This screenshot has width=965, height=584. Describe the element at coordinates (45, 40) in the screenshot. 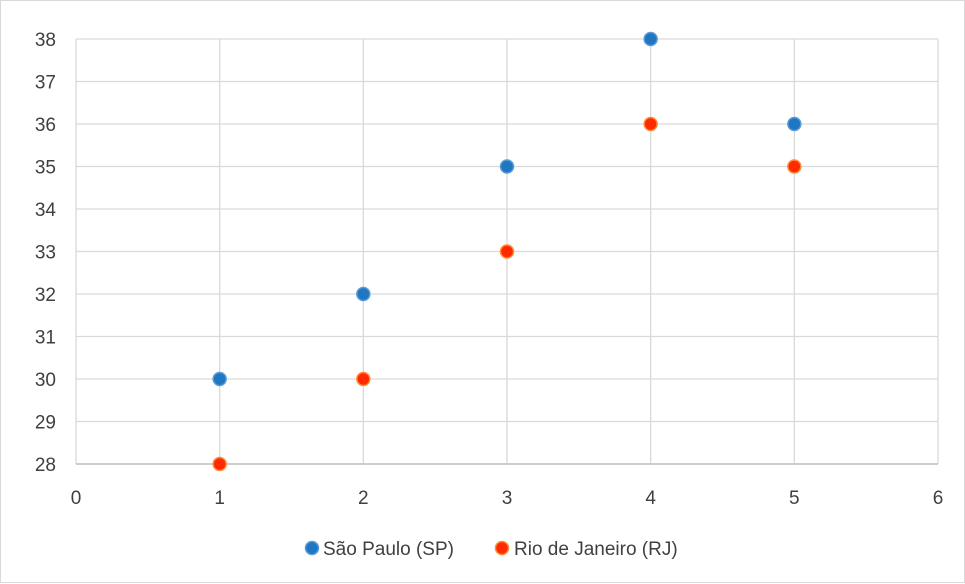

I see `y-tick-label: 38` at that location.